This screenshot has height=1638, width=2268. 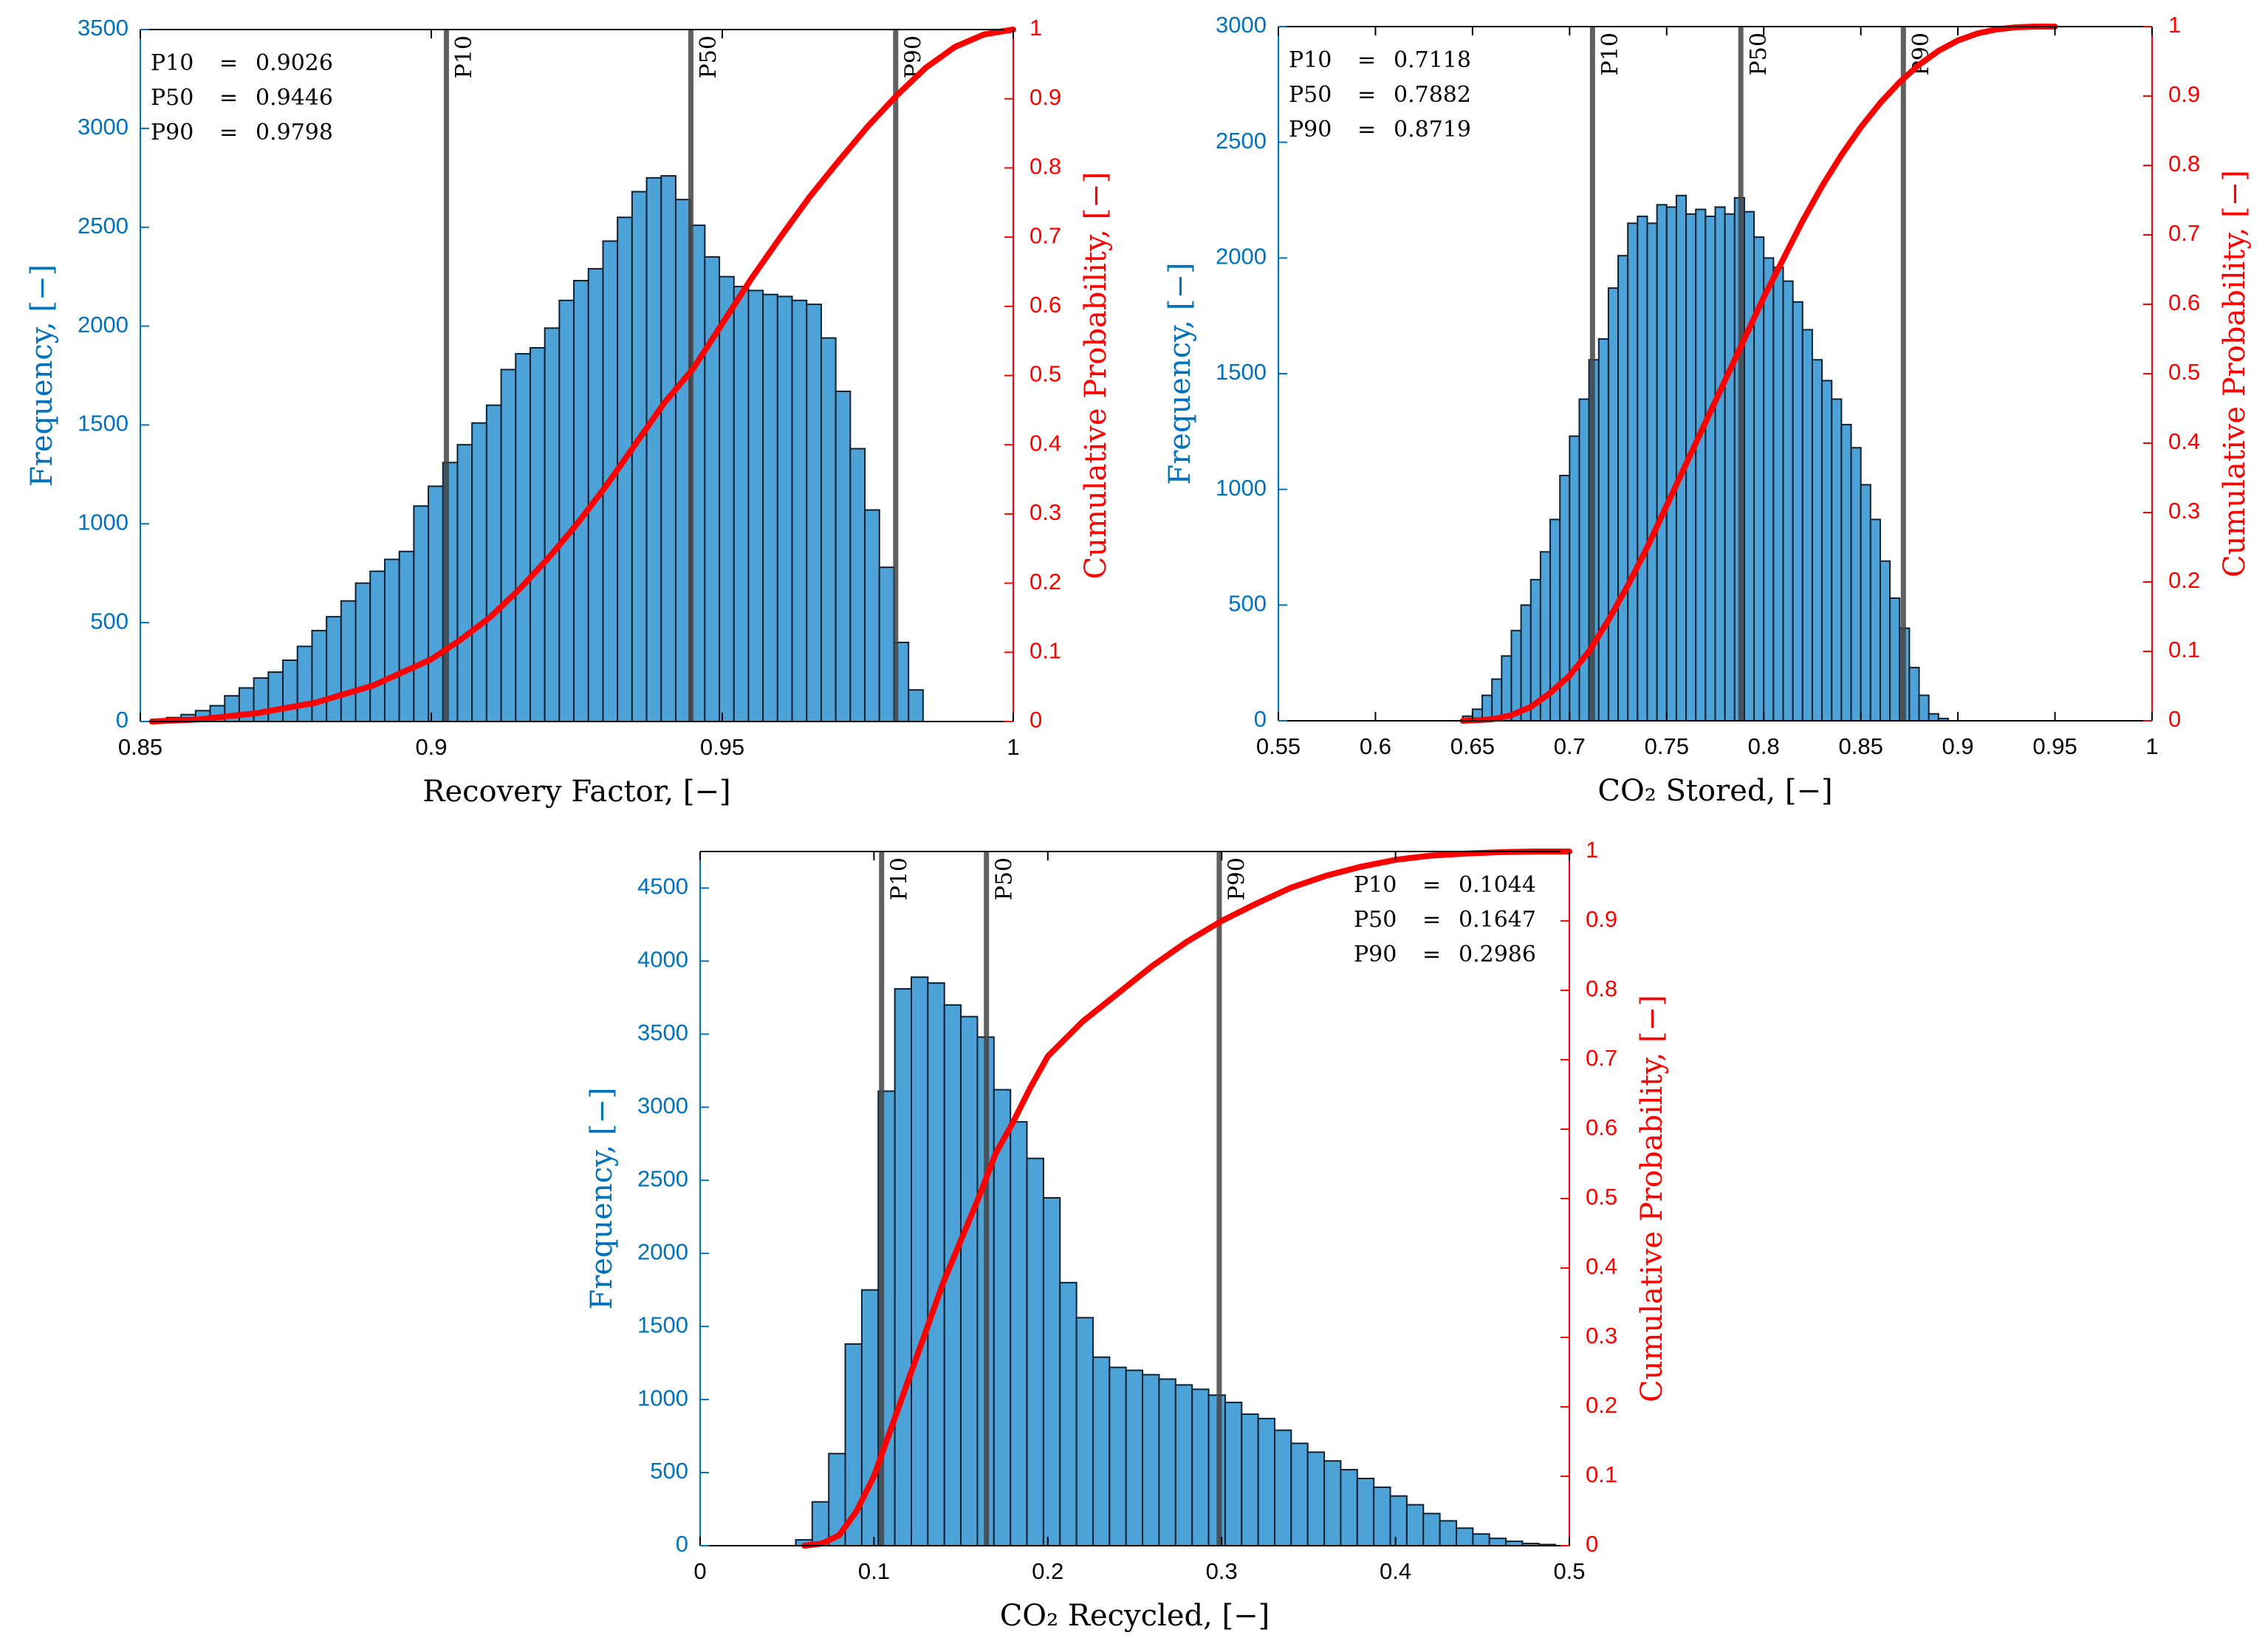 What do you see at coordinates (1592, 850) in the screenshot?
I see `y2-tick-label: 1` at bounding box center [1592, 850].